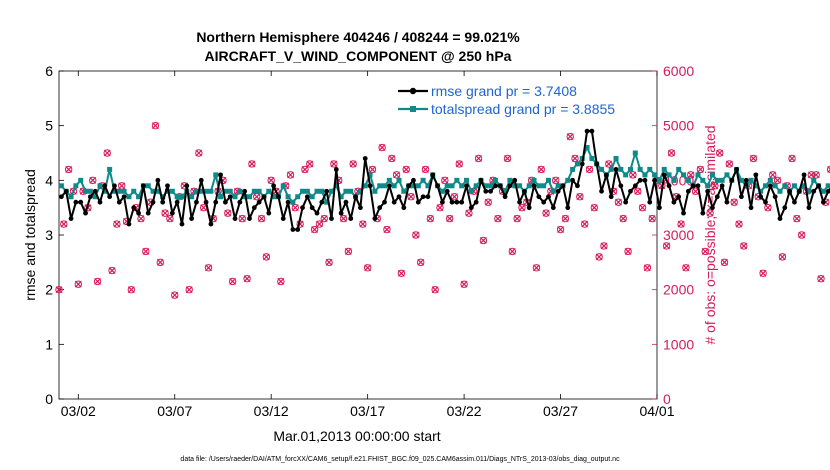 Image resolution: width=830 pixels, height=470 pixels. What do you see at coordinates (49, 126) in the screenshot?
I see `y-left-tick-label: 5` at bounding box center [49, 126].